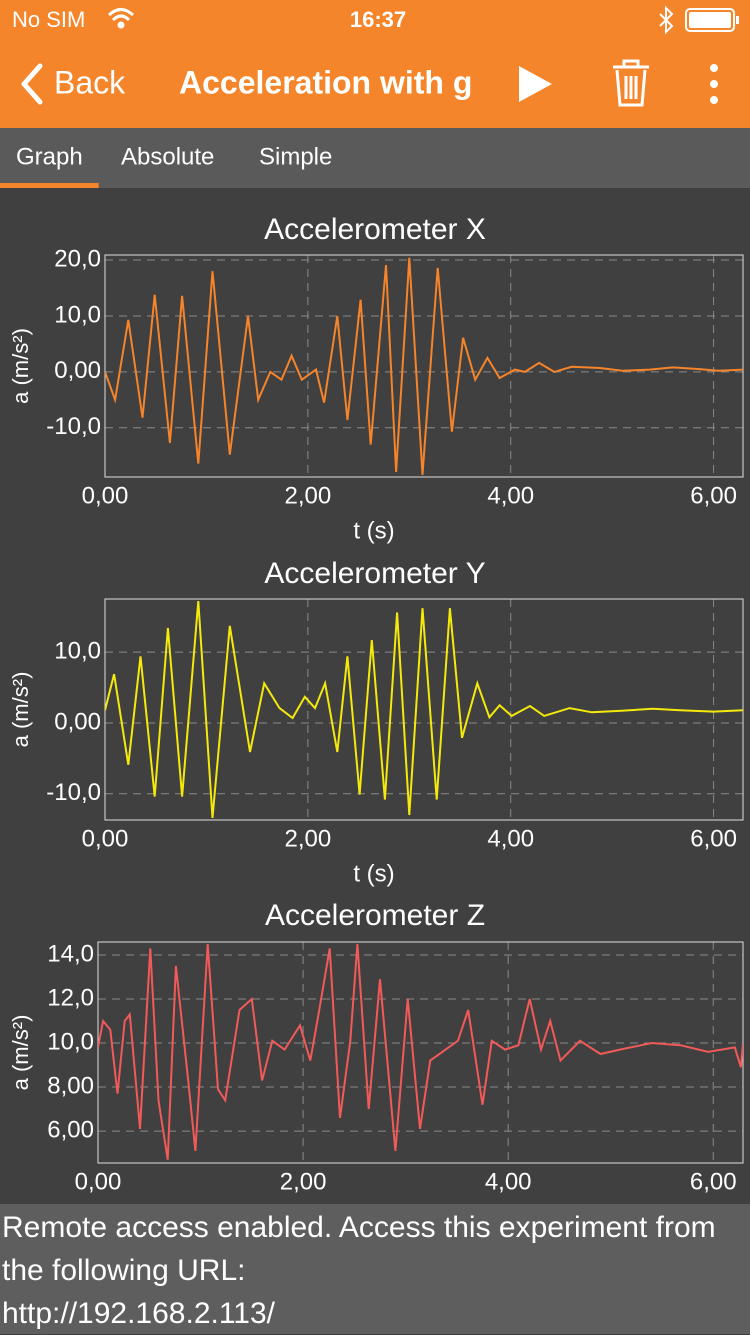 The height and width of the screenshot is (1335, 750). I want to click on nav-title: Acceleration with g, so click(325, 82).